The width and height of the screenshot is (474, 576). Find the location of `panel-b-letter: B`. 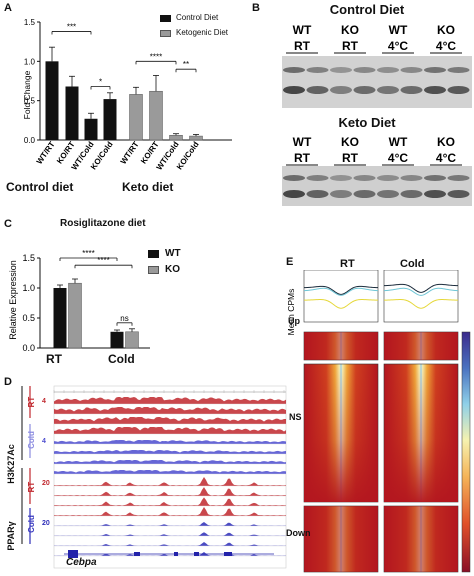

panel-b-letter: B is located at coordinates (256, 8).